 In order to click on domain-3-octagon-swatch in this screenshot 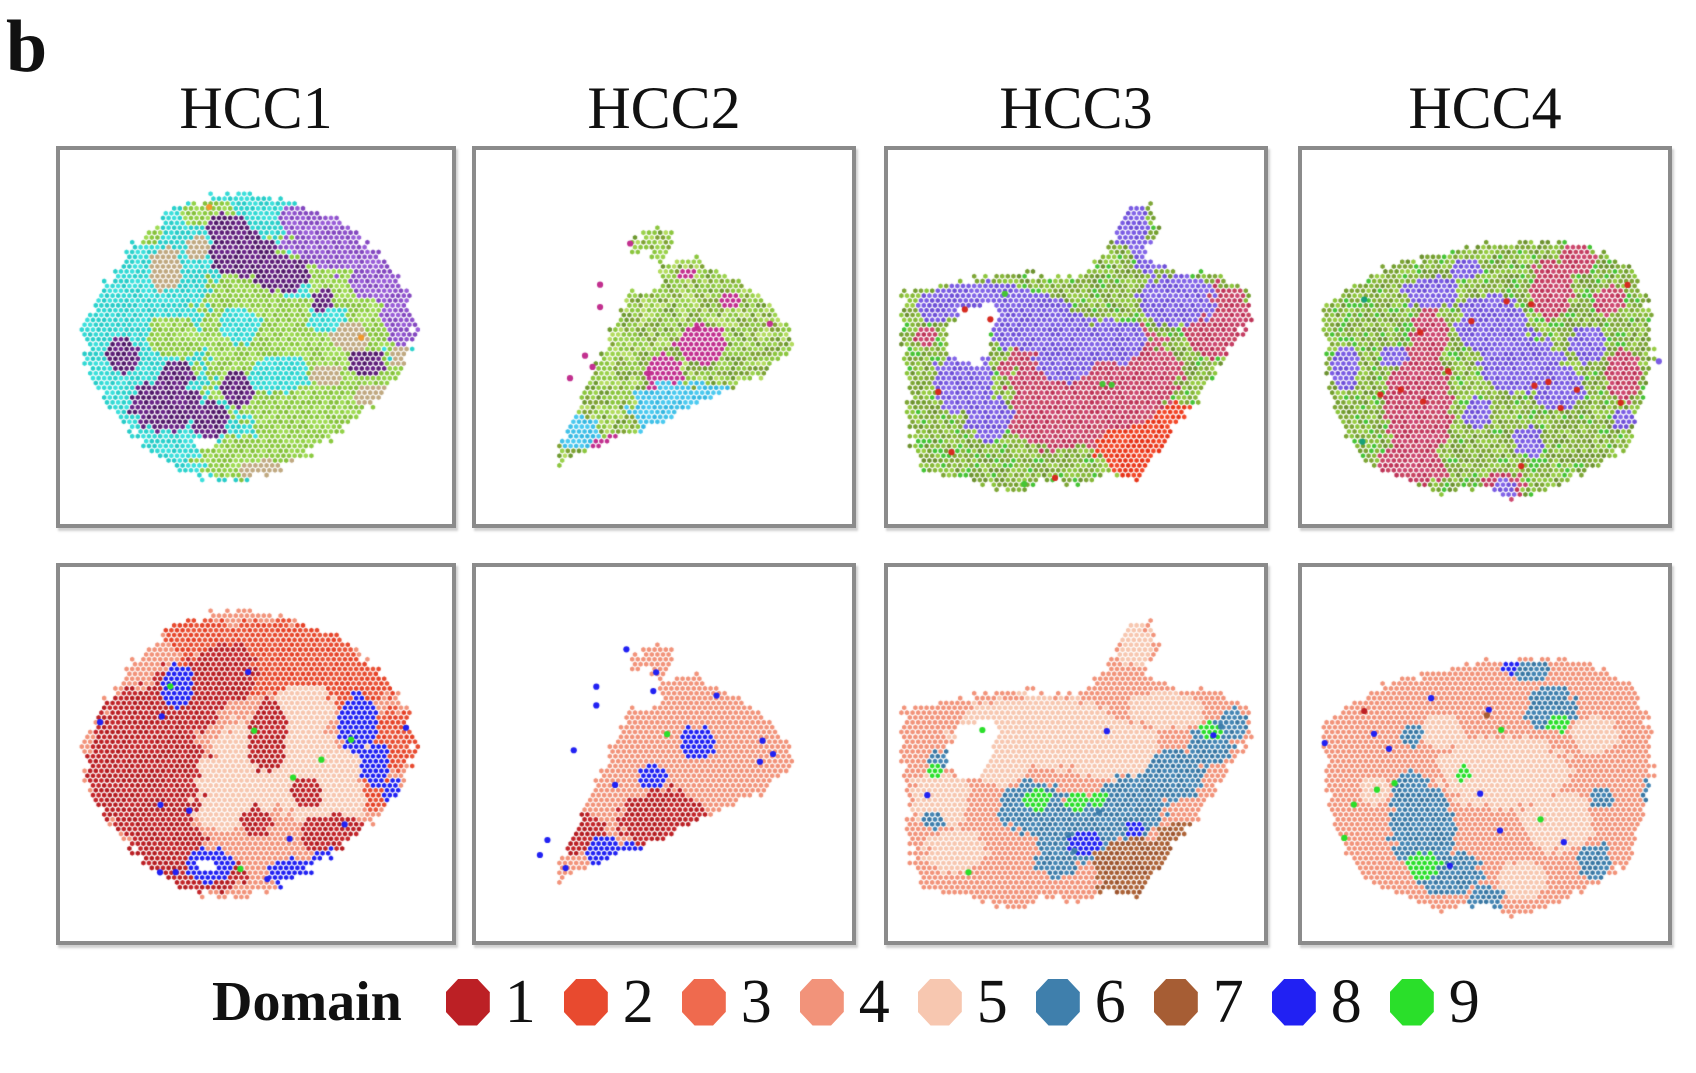, I will do `click(703, 1002)`.